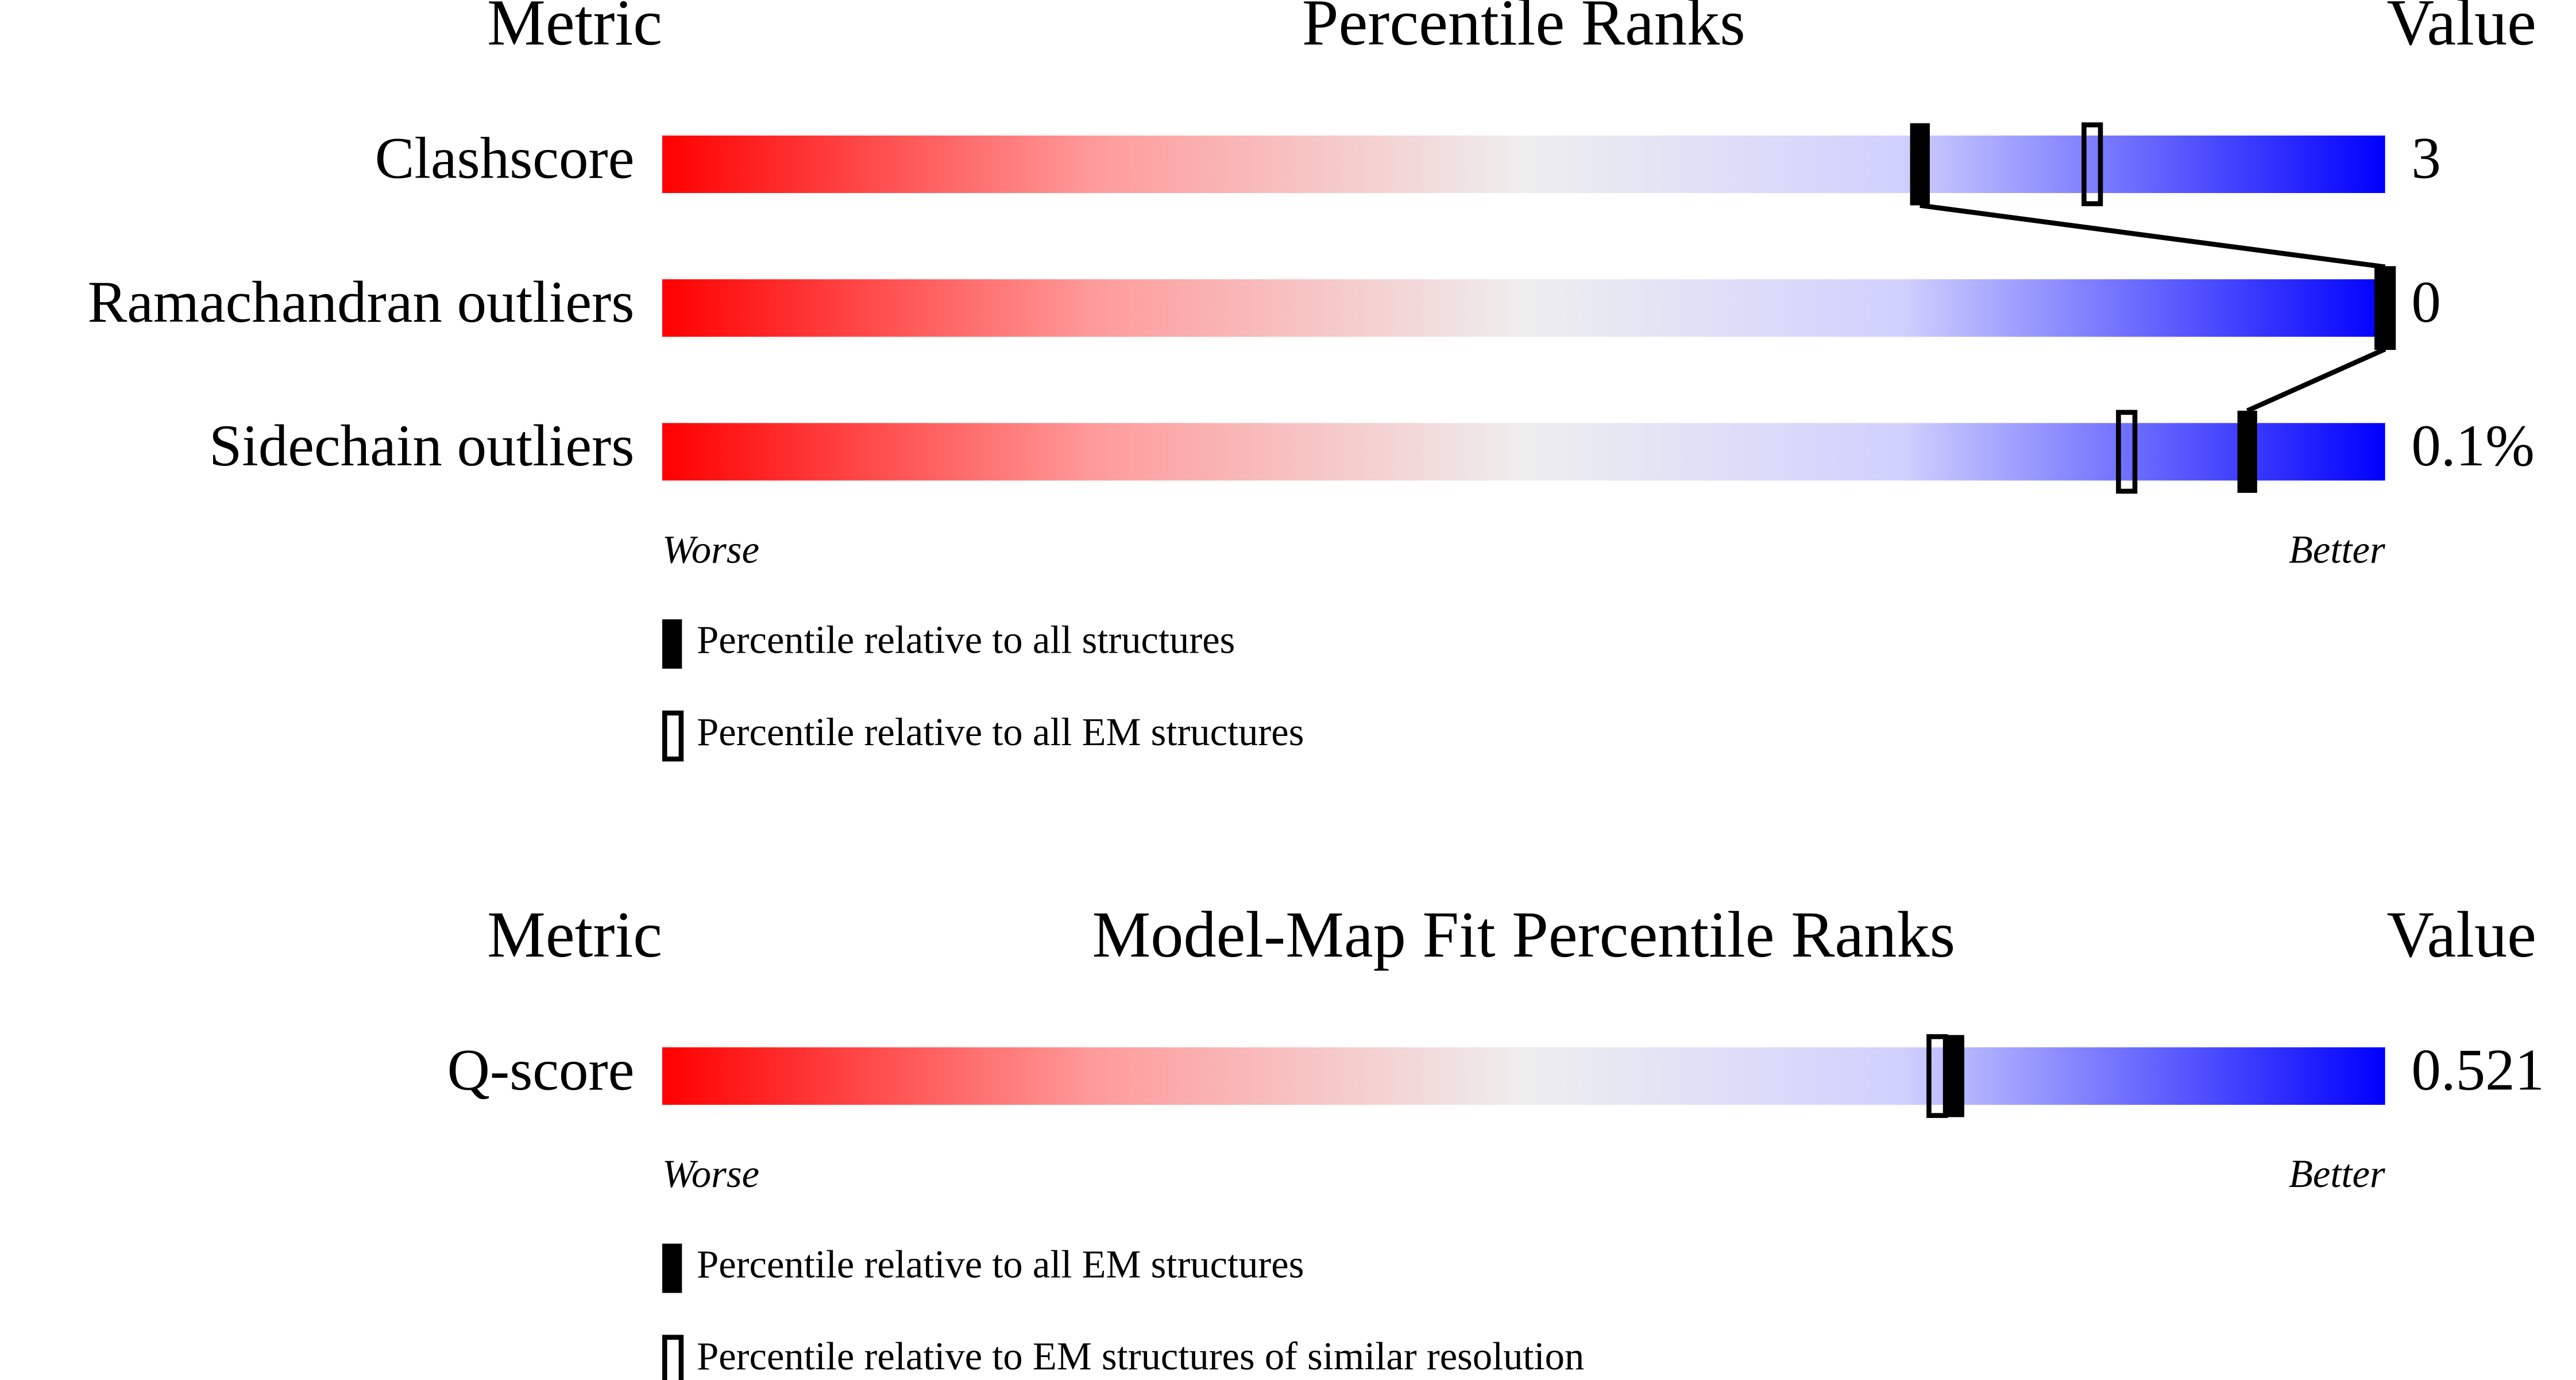 The width and height of the screenshot is (2576, 1380). I want to click on metric-value: 0, so click(2425, 302).